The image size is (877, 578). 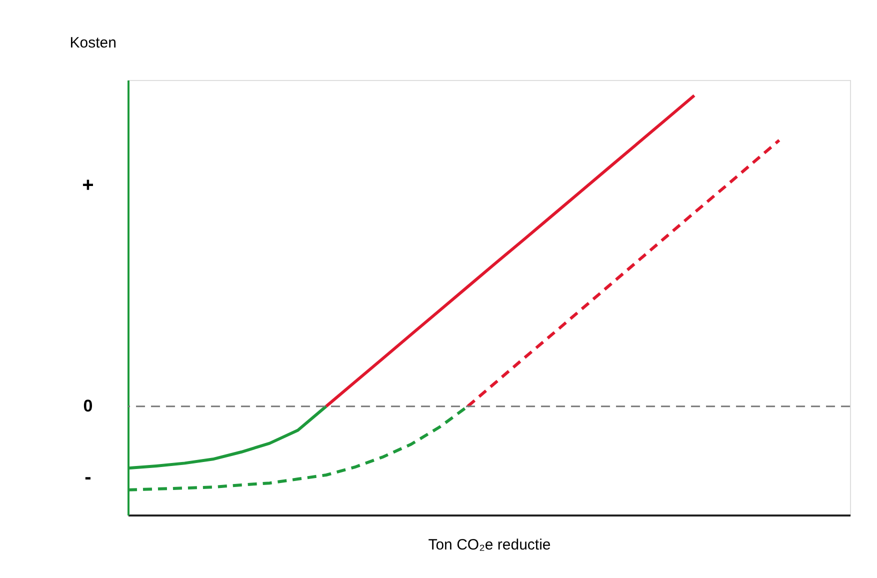 I want to click on ref-line-label: 0, so click(x=88, y=406).